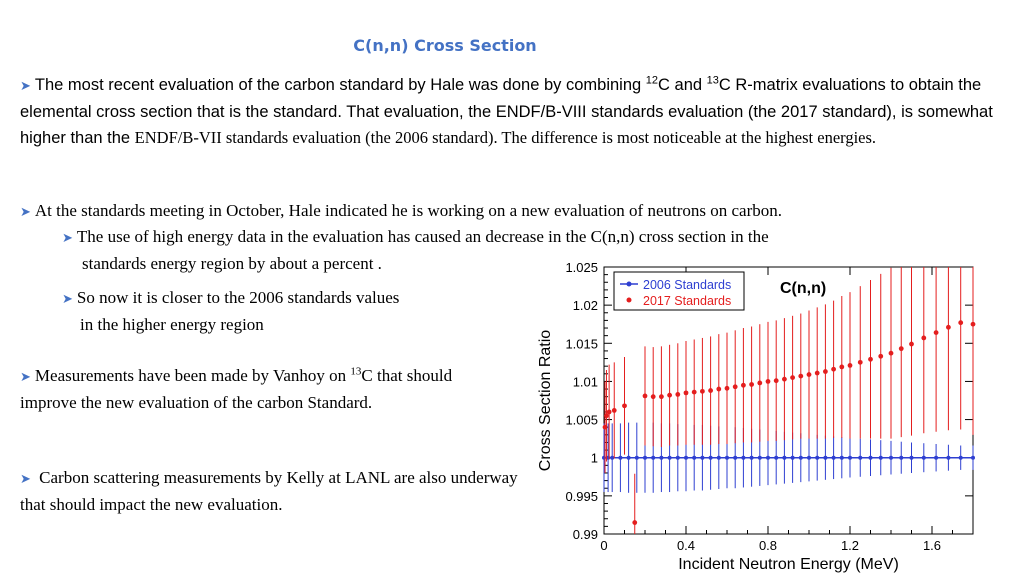  I want to click on legend-box, so click(679, 291).